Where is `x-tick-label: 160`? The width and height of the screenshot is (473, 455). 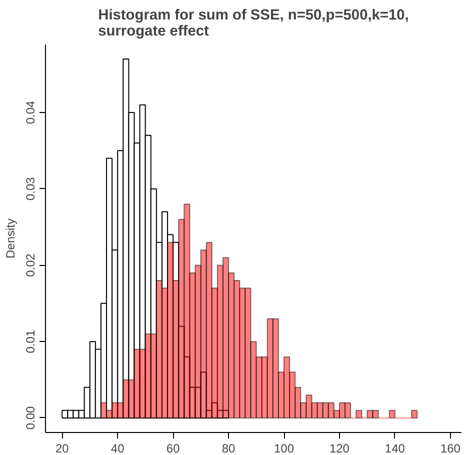 x-tick-label: 160 is located at coordinates (450, 448).